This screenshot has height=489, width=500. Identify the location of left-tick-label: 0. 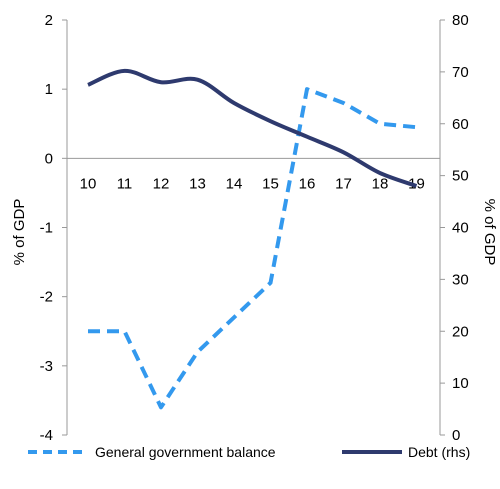
(49, 158).